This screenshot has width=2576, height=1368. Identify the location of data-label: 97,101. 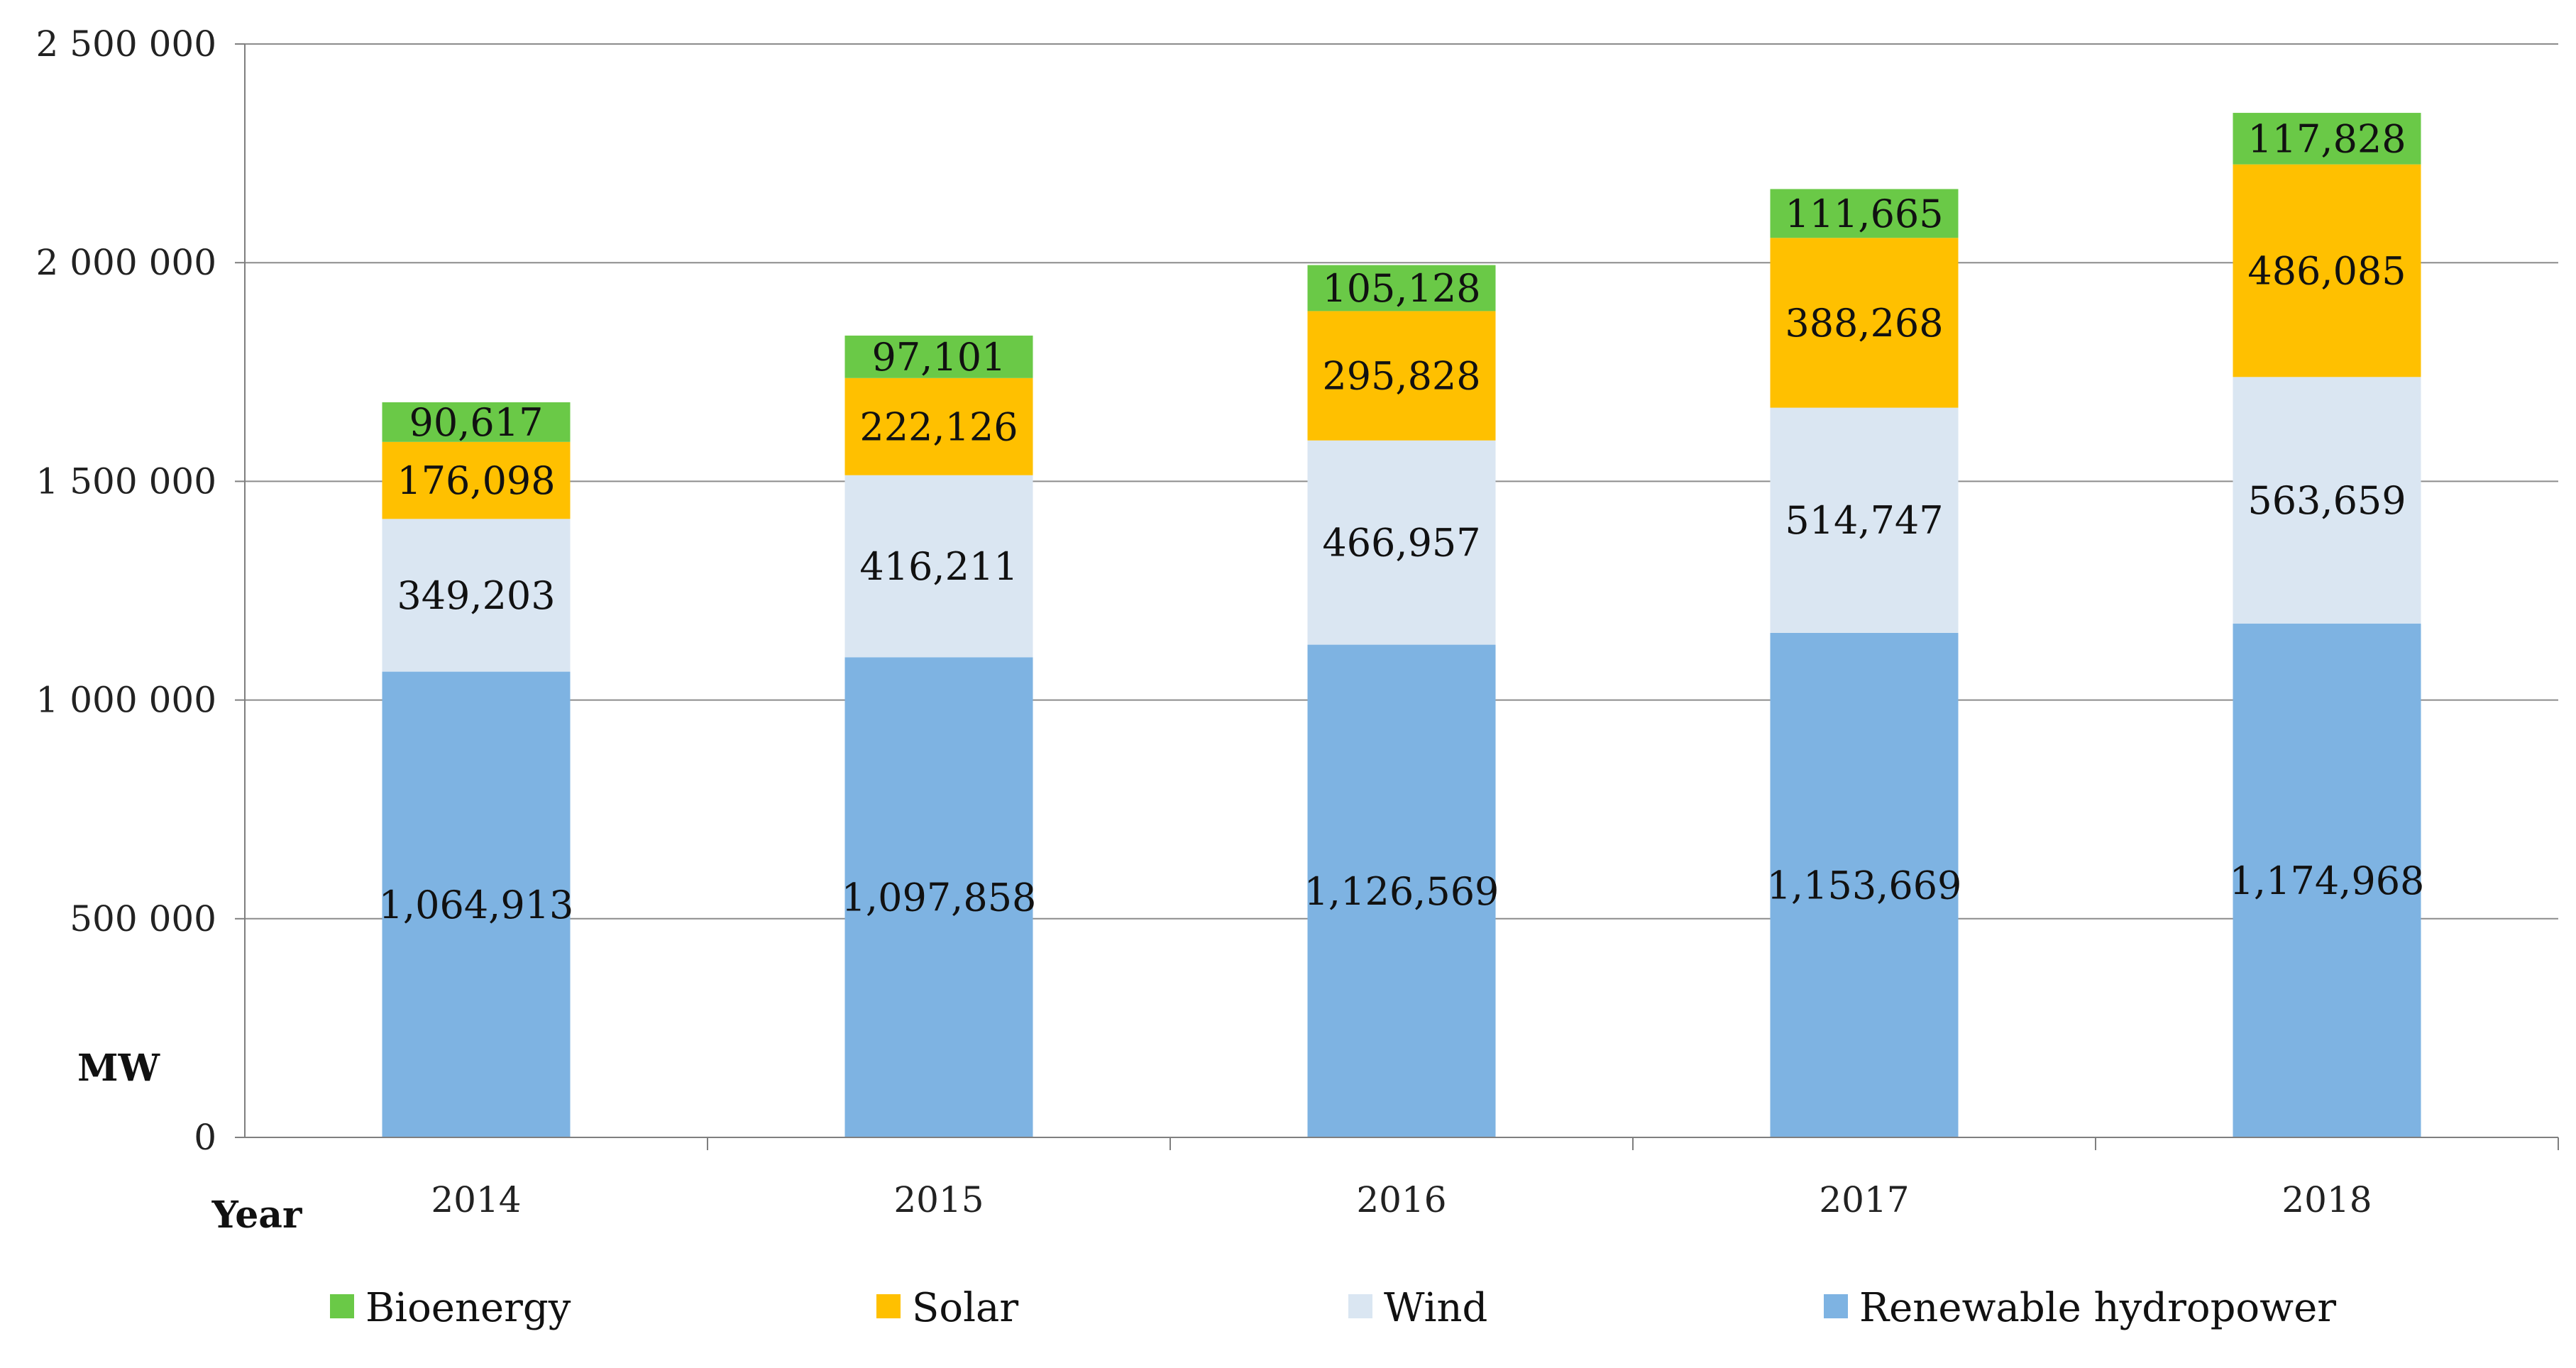
(939, 358).